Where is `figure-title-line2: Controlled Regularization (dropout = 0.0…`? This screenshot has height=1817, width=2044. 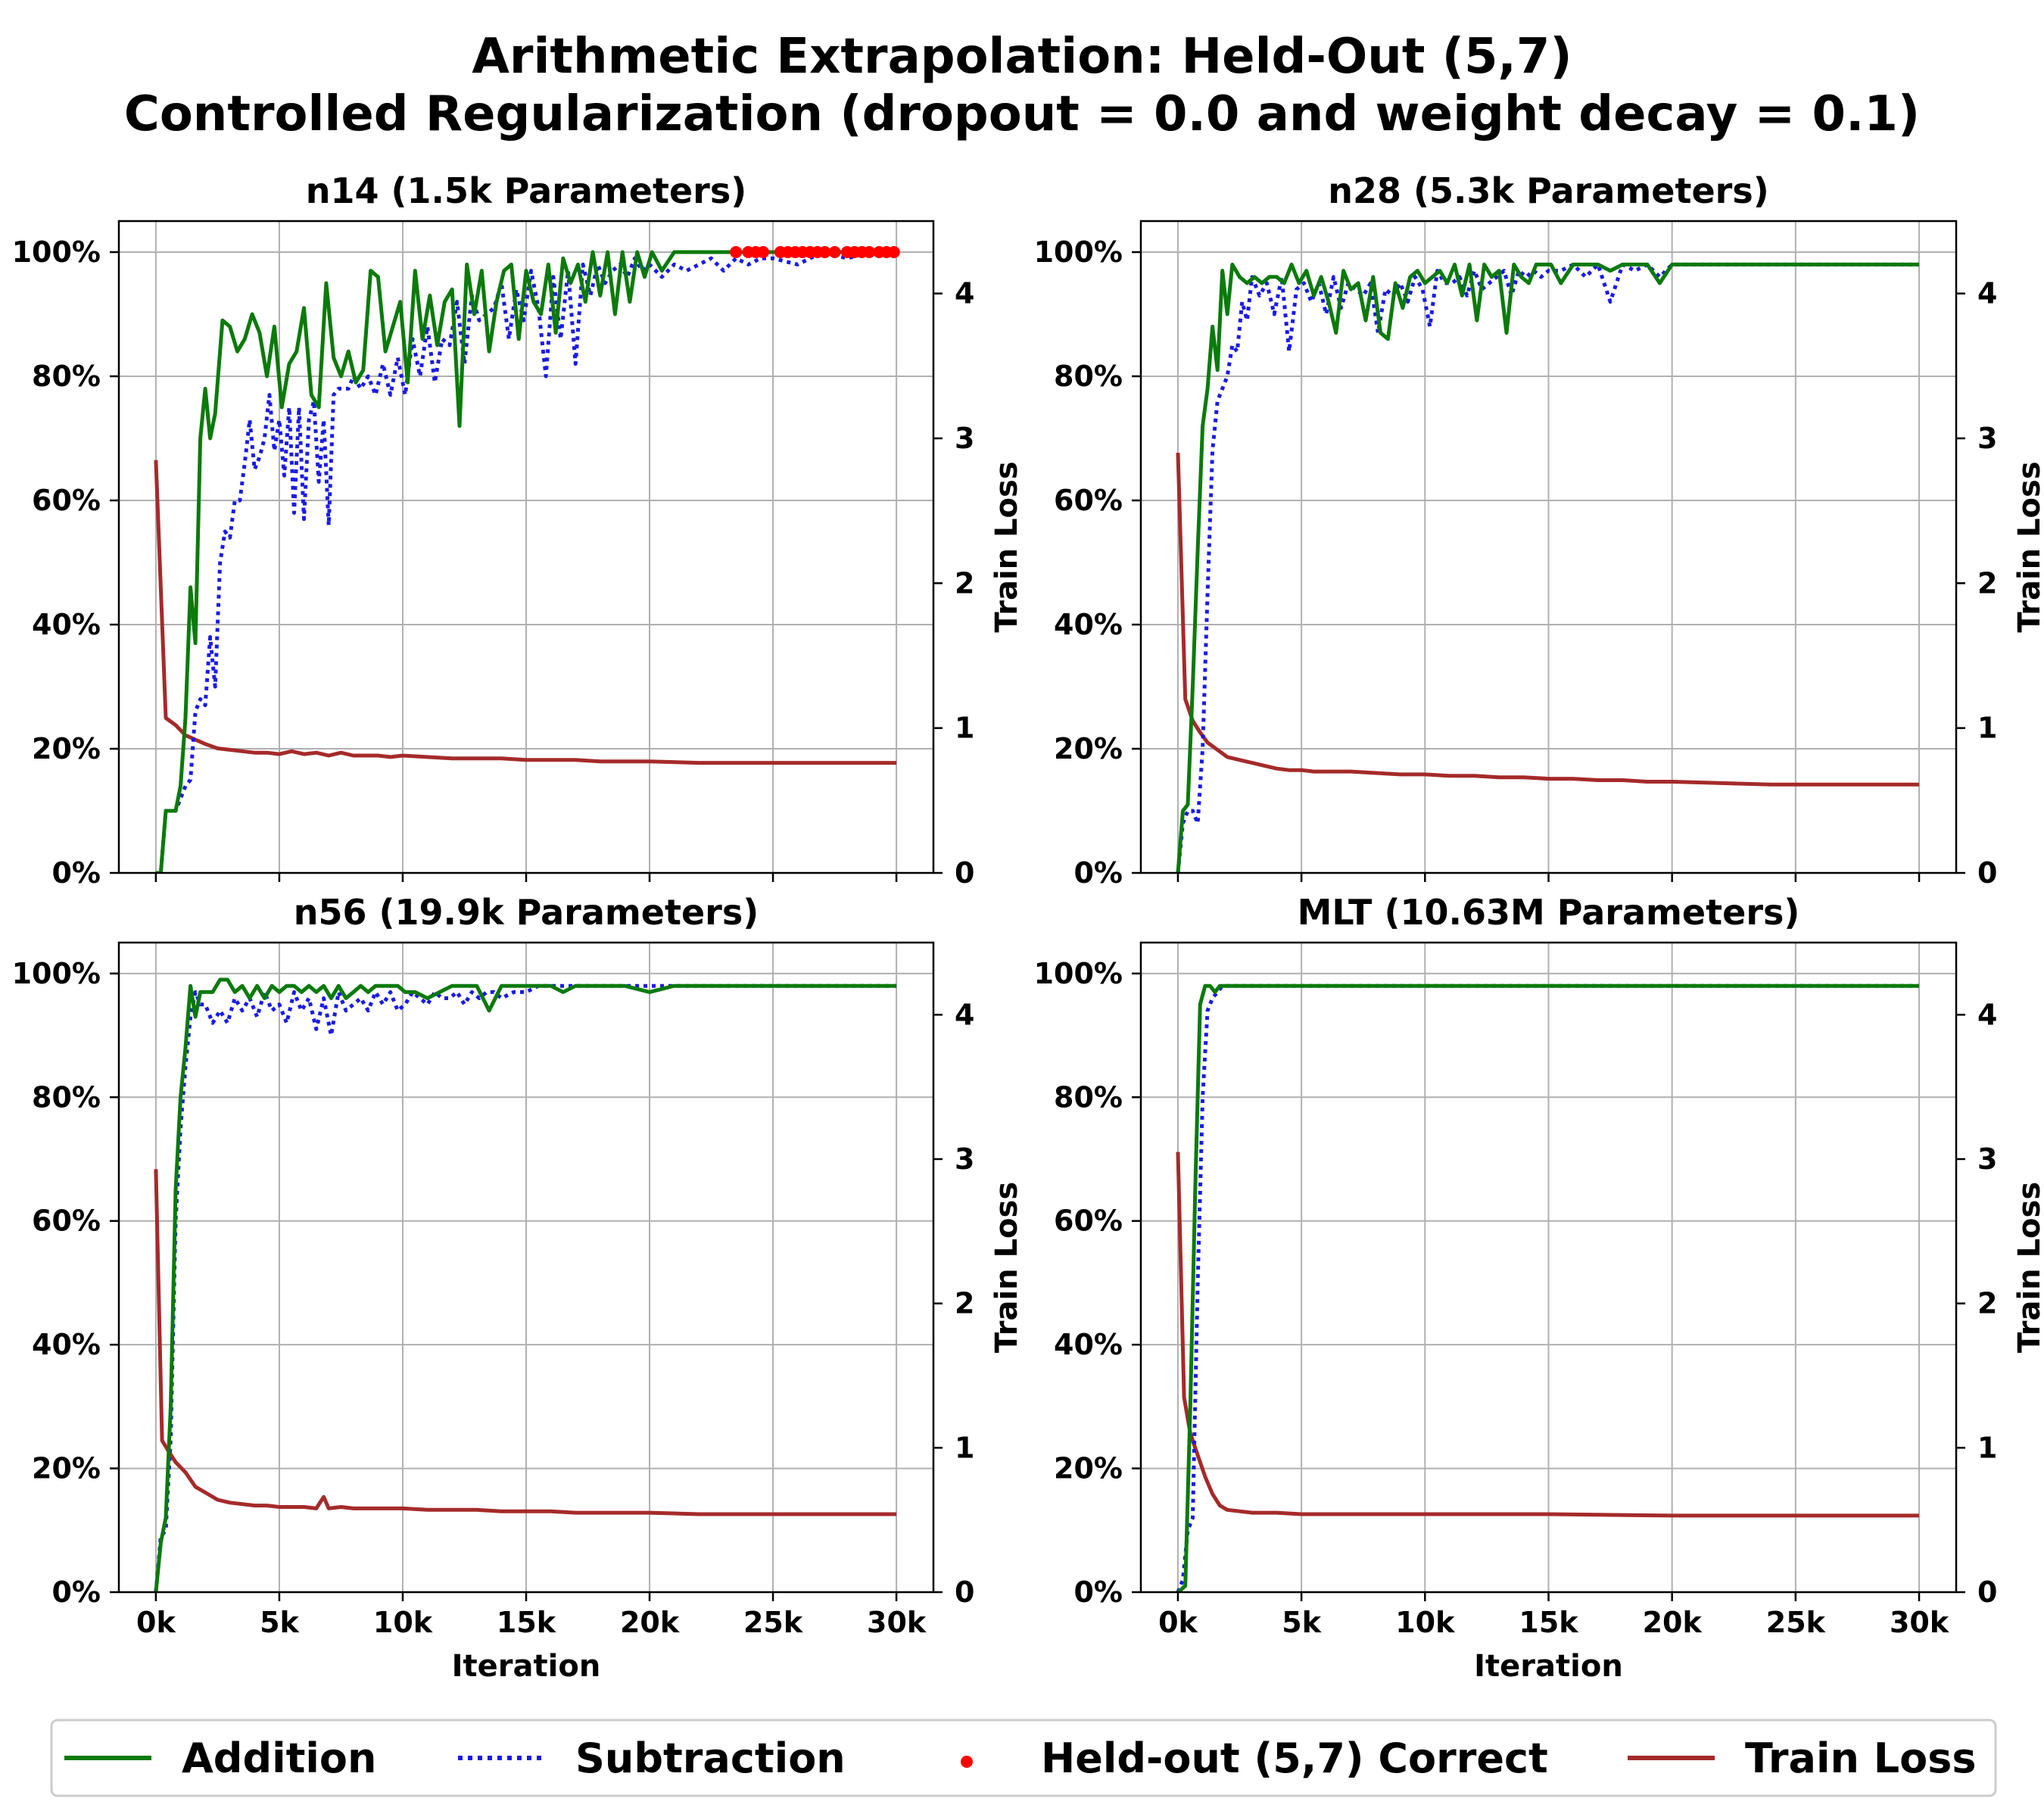
figure-title-line2: Controlled Regularization (dropout = 0.0… is located at coordinates (1022, 114).